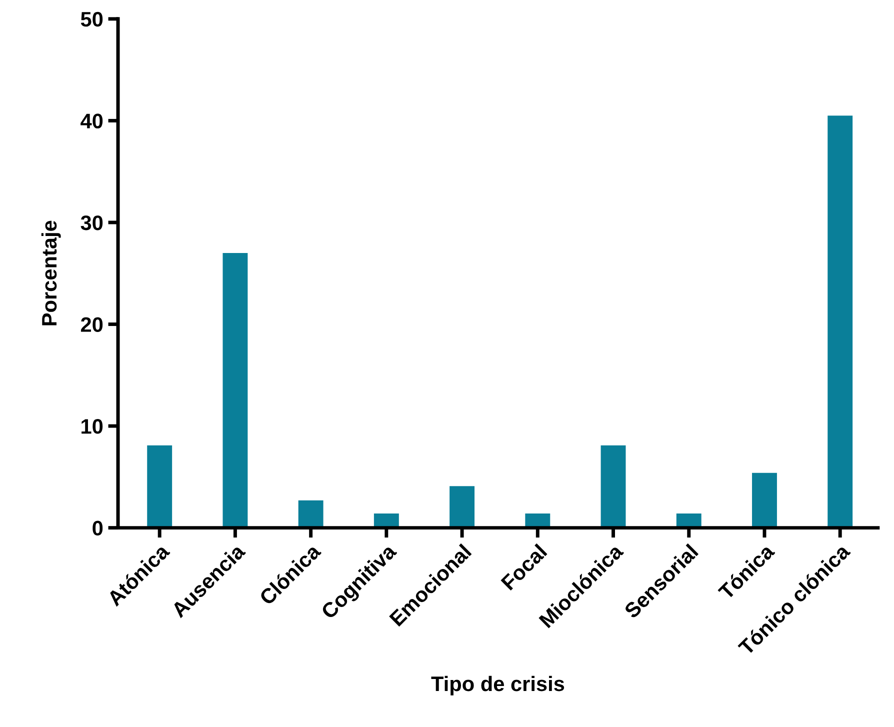 The height and width of the screenshot is (727, 894). I want to click on y-tick-label: 30, so click(91, 222).